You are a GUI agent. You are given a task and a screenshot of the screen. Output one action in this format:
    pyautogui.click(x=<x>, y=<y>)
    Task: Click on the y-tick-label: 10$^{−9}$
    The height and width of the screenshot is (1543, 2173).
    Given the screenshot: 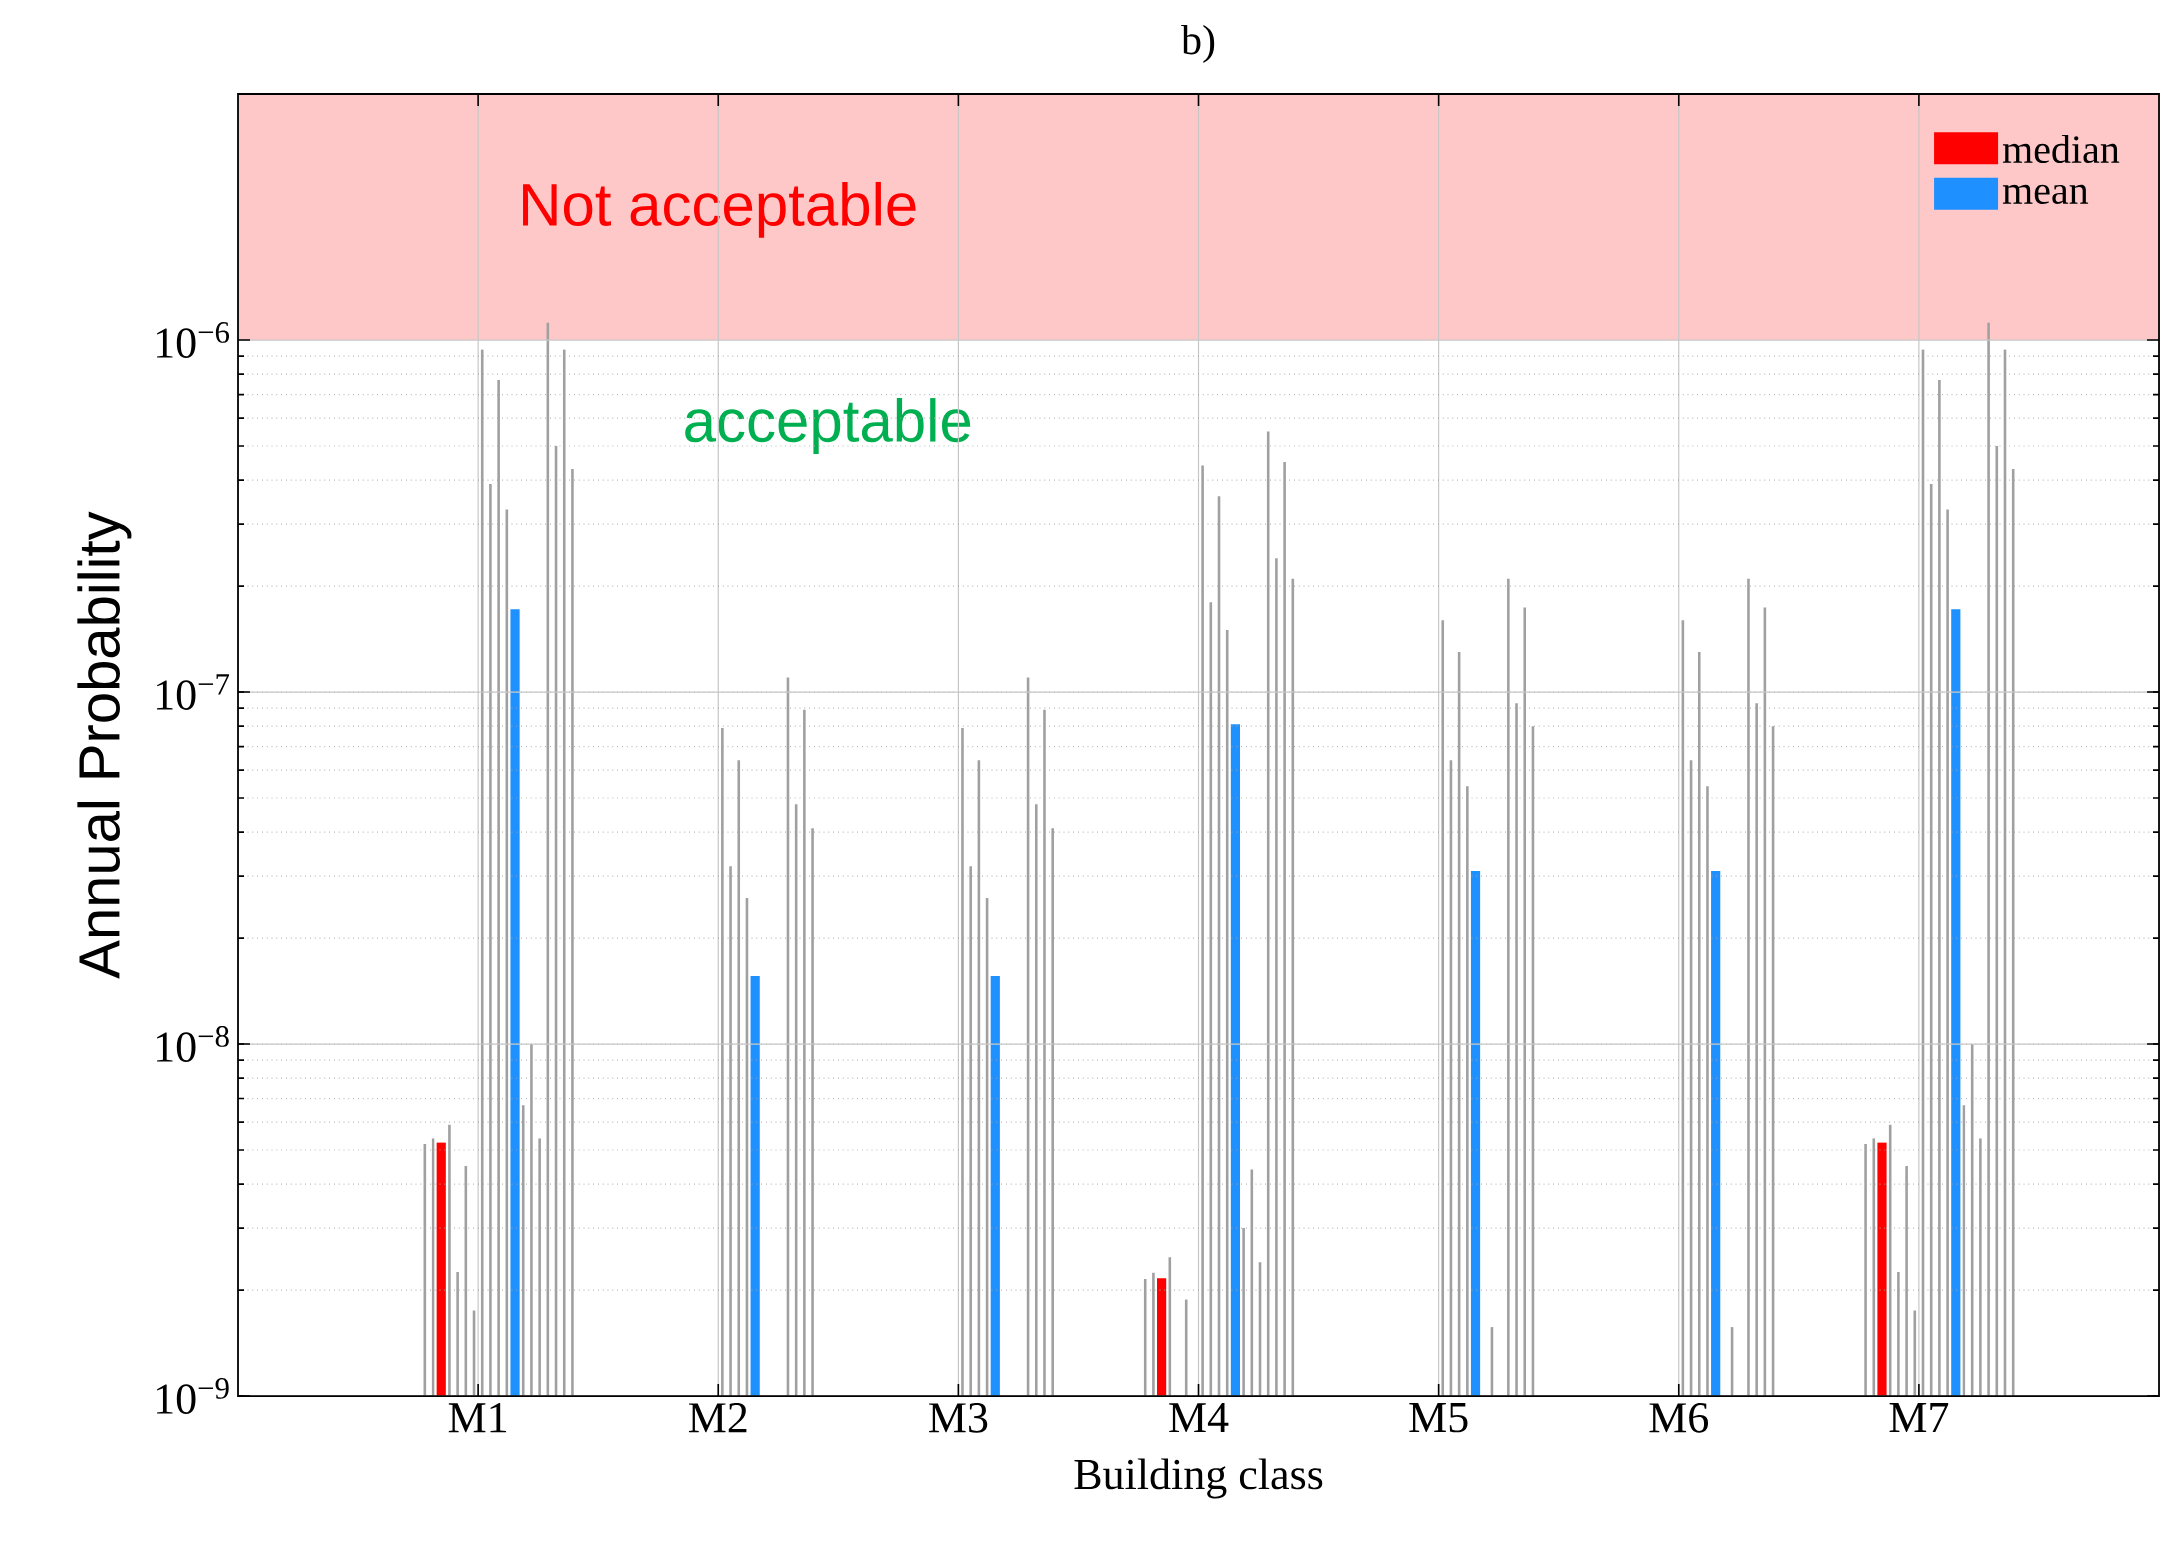 What is the action you would take?
    pyautogui.click(x=193, y=1396)
    